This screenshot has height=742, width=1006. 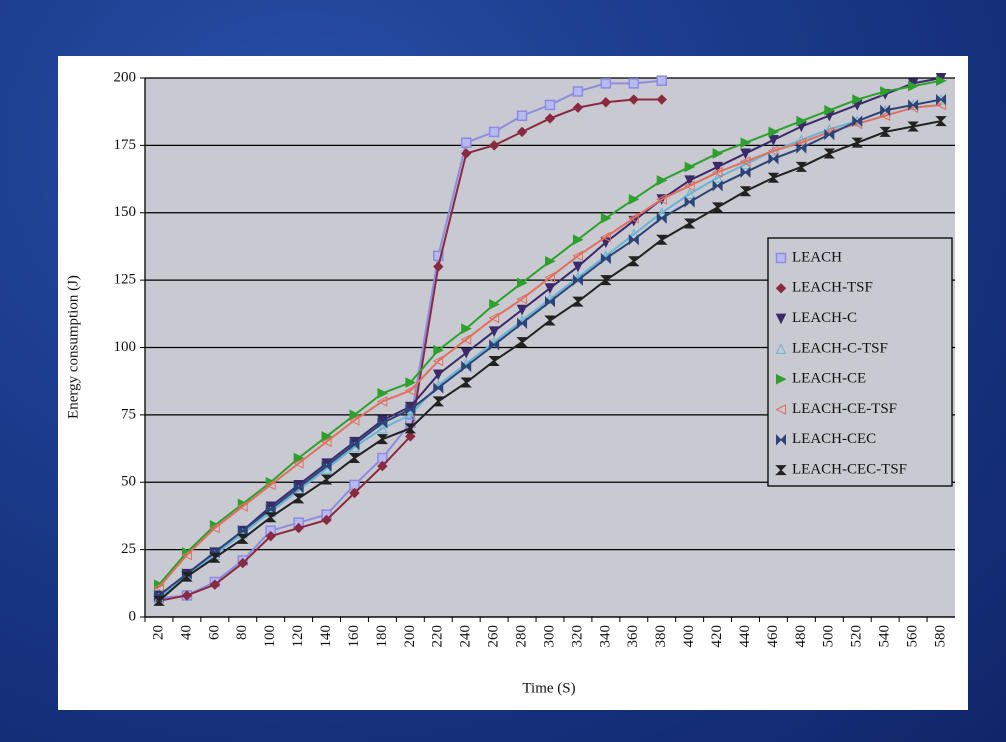 What do you see at coordinates (857, 636) in the screenshot?
I see `x-tick-label: 520` at bounding box center [857, 636].